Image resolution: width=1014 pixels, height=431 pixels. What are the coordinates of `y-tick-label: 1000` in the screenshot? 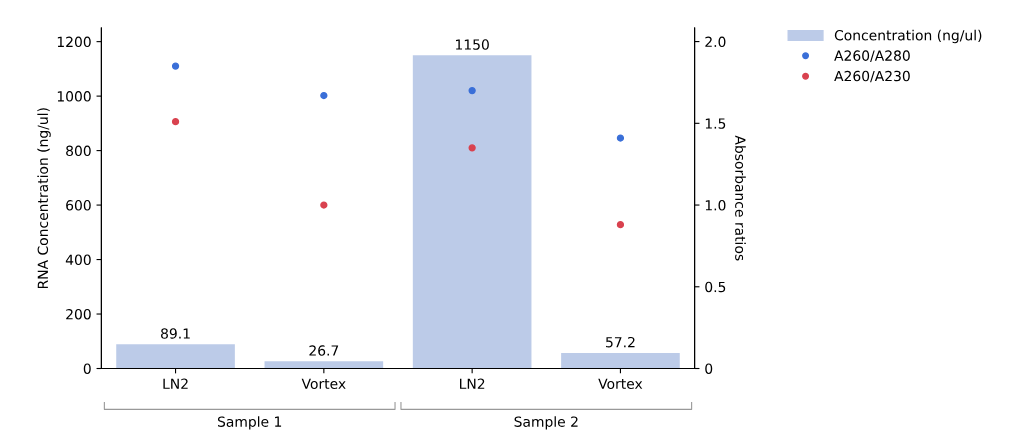 It's located at (74, 96).